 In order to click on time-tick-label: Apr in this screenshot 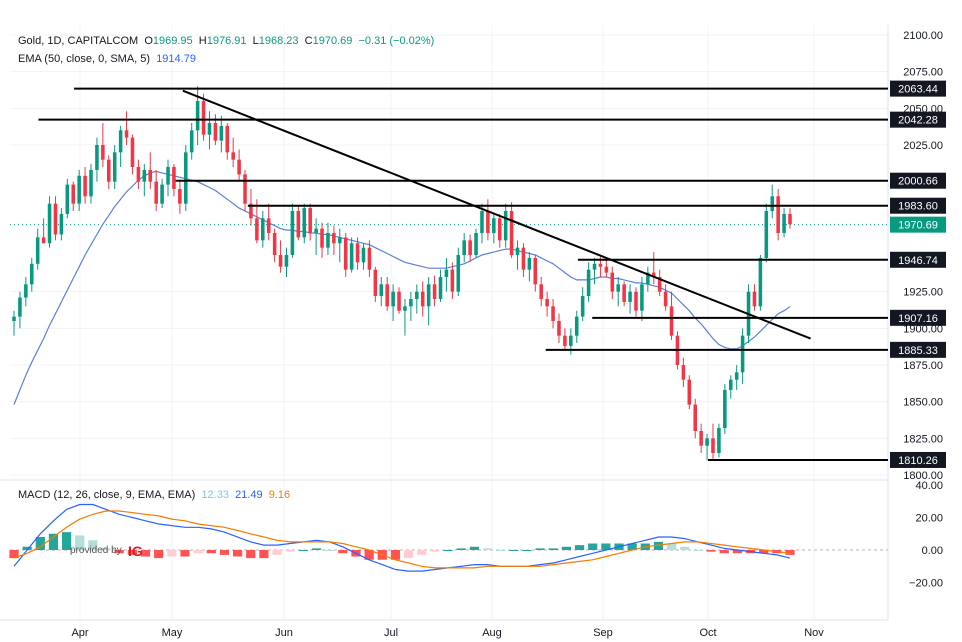, I will do `click(79, 633)`.